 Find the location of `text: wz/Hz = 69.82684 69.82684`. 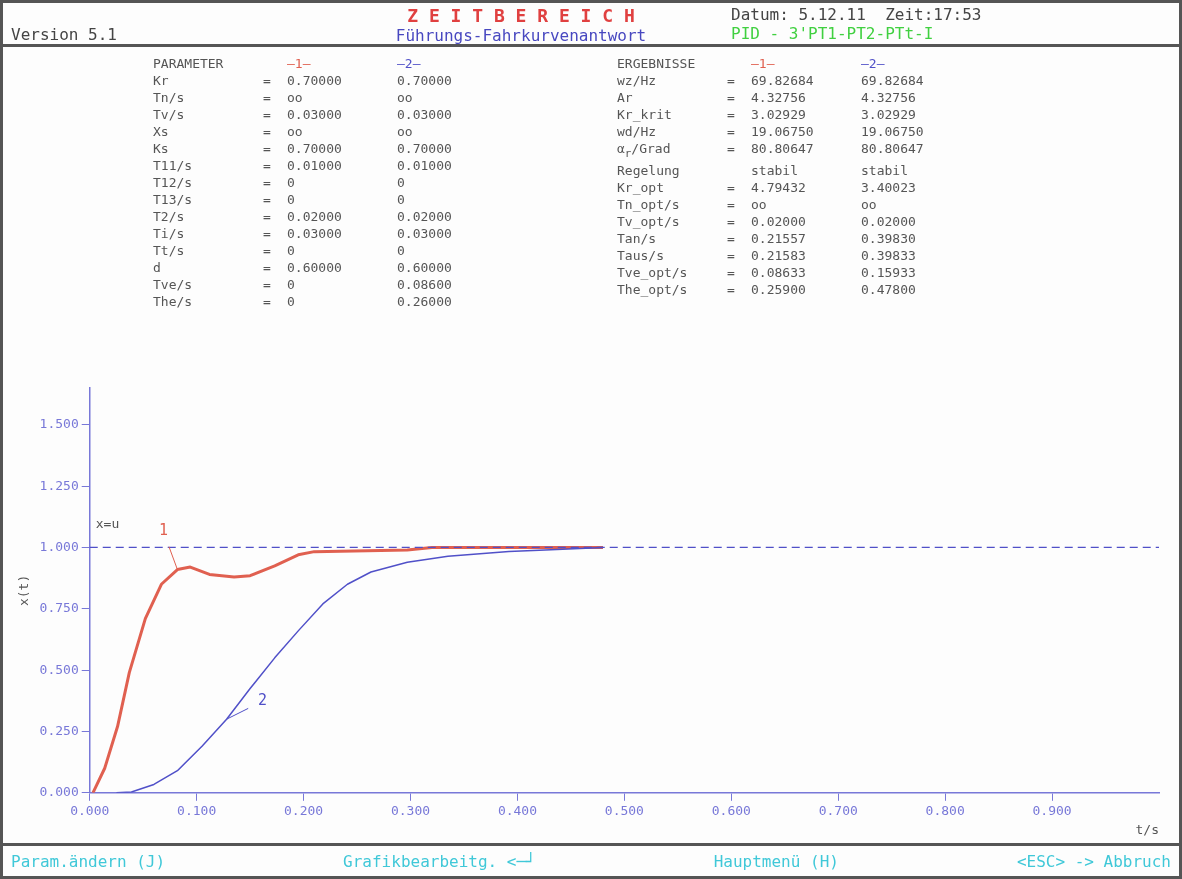

text: wz/Hz = 69.82684 69.82684 is located at coordinates (770, 80).